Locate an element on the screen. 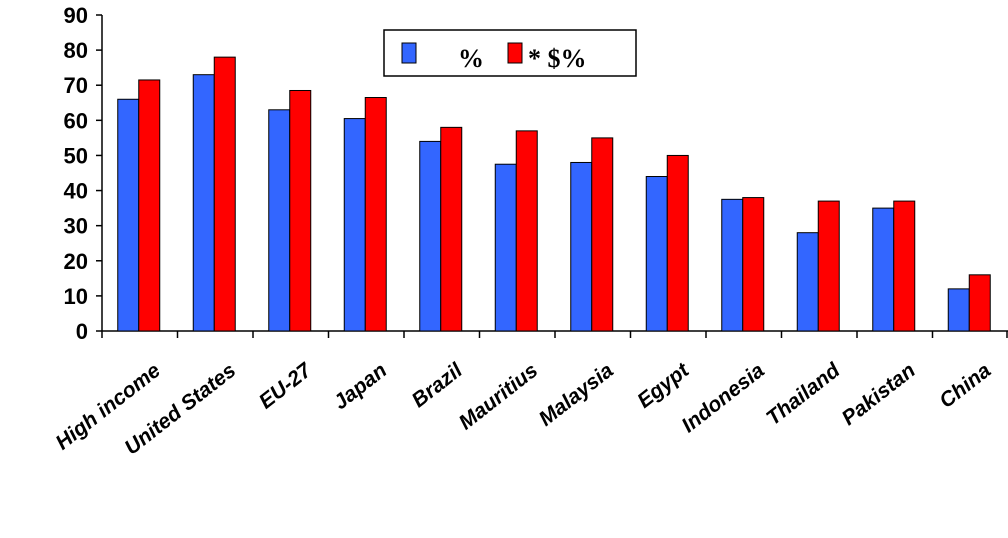  x-category-label: Thailand is located at coordinates (803, 394).